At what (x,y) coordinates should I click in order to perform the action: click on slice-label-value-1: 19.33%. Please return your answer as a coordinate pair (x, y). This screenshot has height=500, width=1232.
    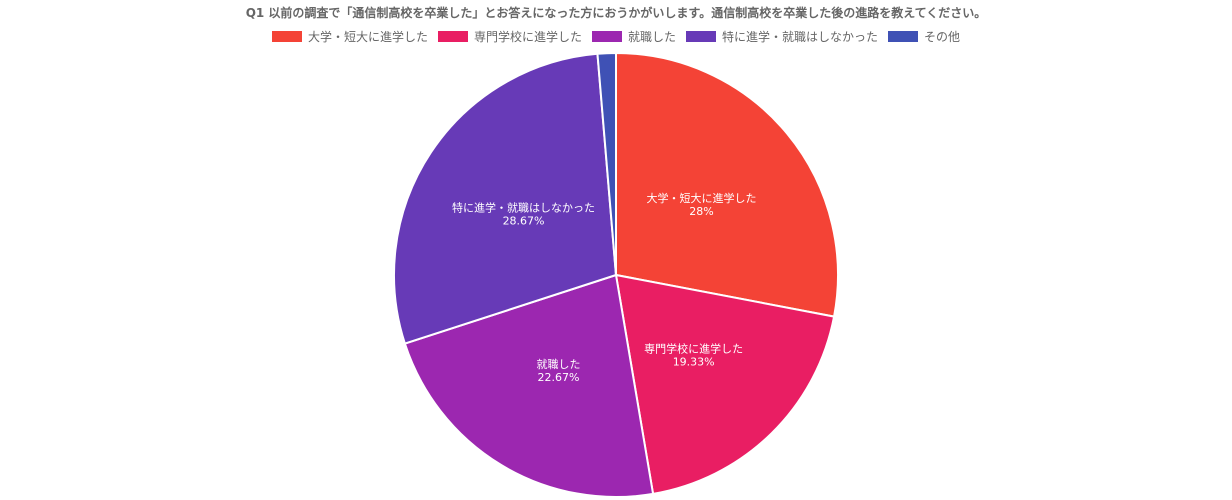
    Looking at the image, I should click on (694, 361).